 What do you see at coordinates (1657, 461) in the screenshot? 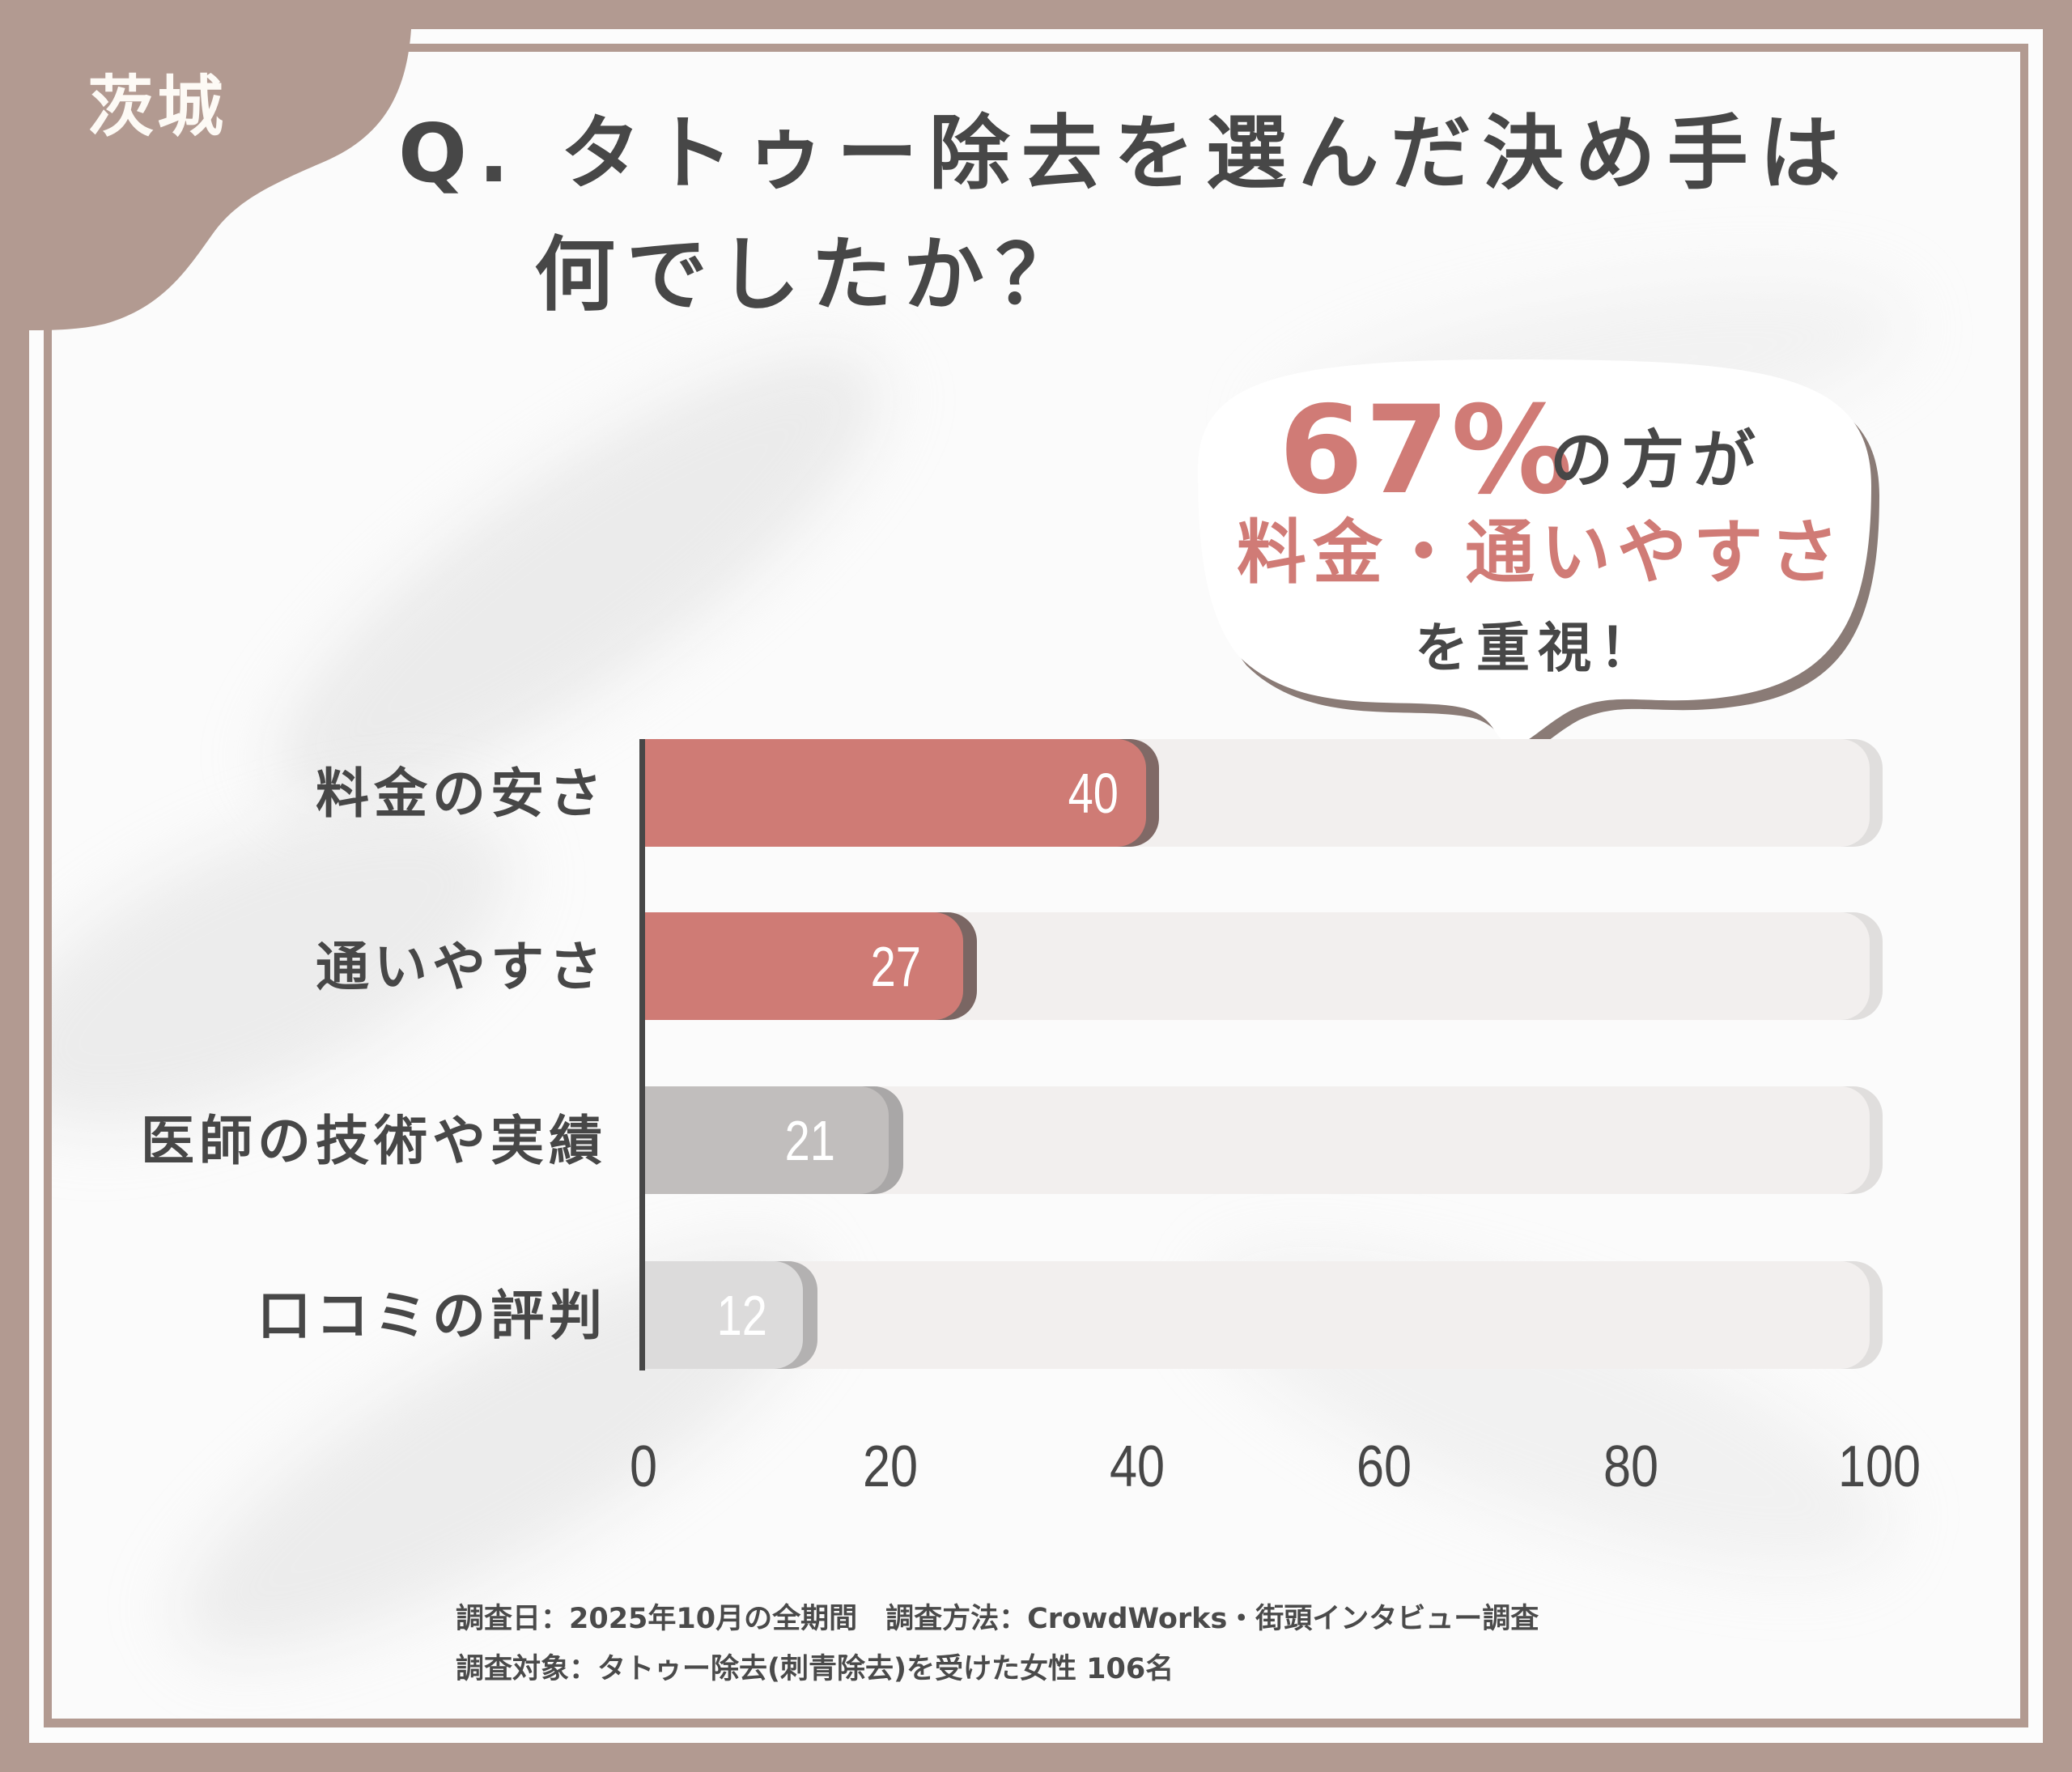
I see `callout-percent-suffix: の方が` at bounding box center [1657, 461].